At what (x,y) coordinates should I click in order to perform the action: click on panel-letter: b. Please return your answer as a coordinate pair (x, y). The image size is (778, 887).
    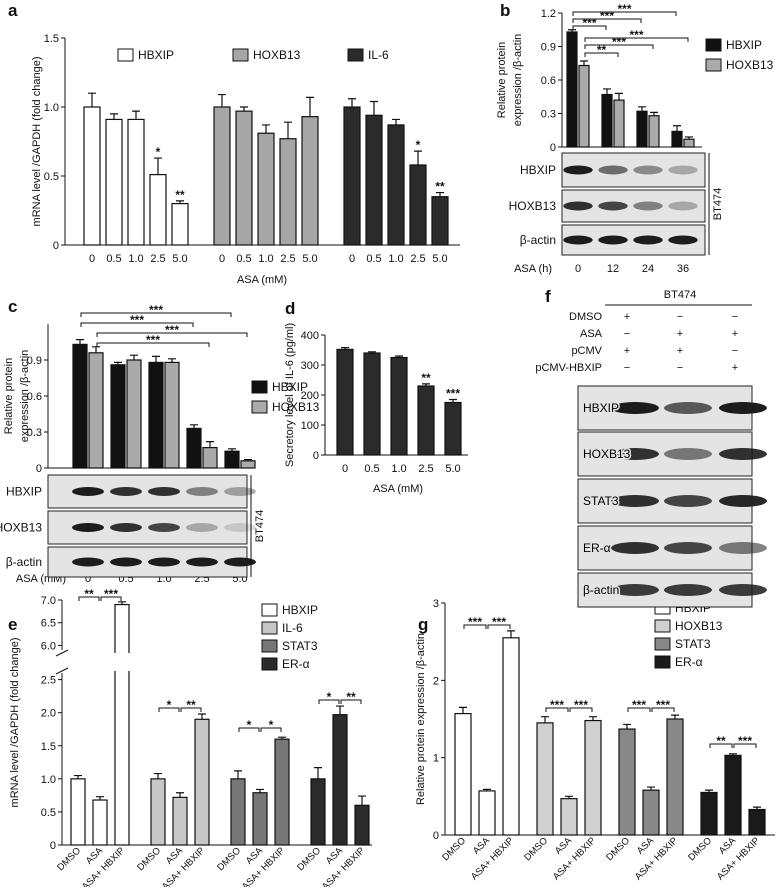
    Looking at the image, I should click on (505, 10).